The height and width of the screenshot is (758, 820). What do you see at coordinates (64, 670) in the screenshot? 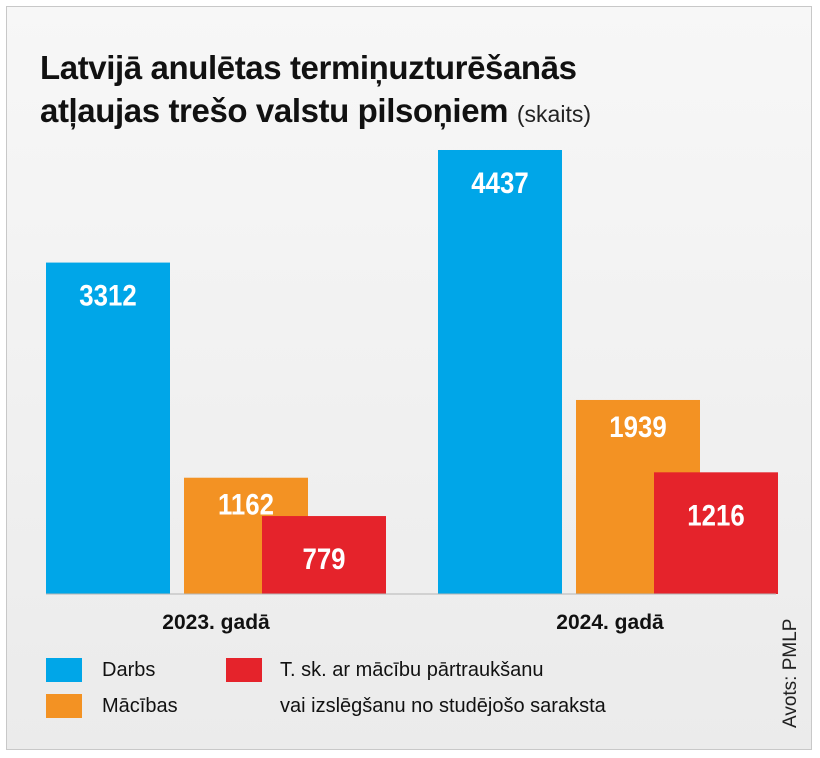
I see `legend-swatch-darbs` at bounding box center [64, 670].